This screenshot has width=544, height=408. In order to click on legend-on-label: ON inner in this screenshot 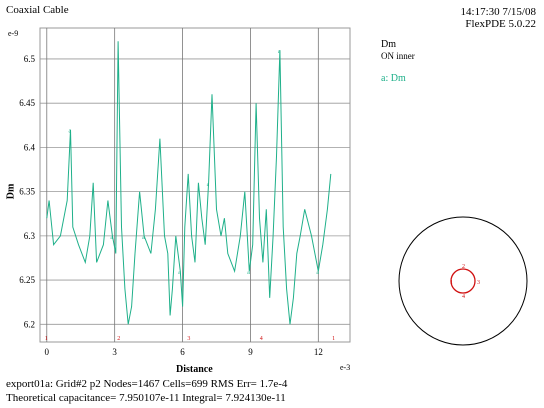, I will do `click(398, 56)`.